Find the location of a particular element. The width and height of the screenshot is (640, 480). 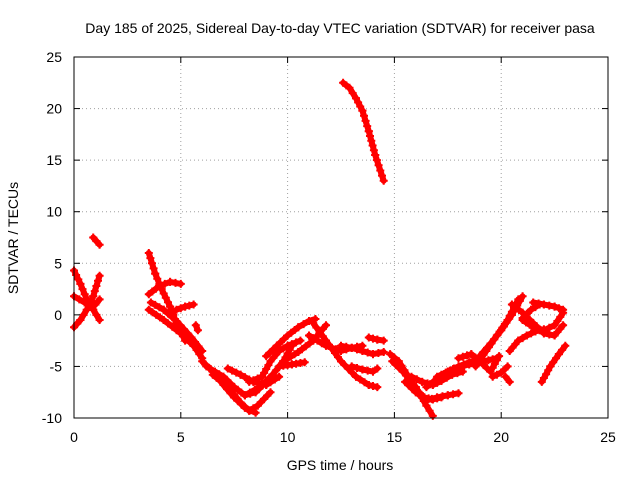

y-tick-label: 20 is located at coordinates (54, 109).